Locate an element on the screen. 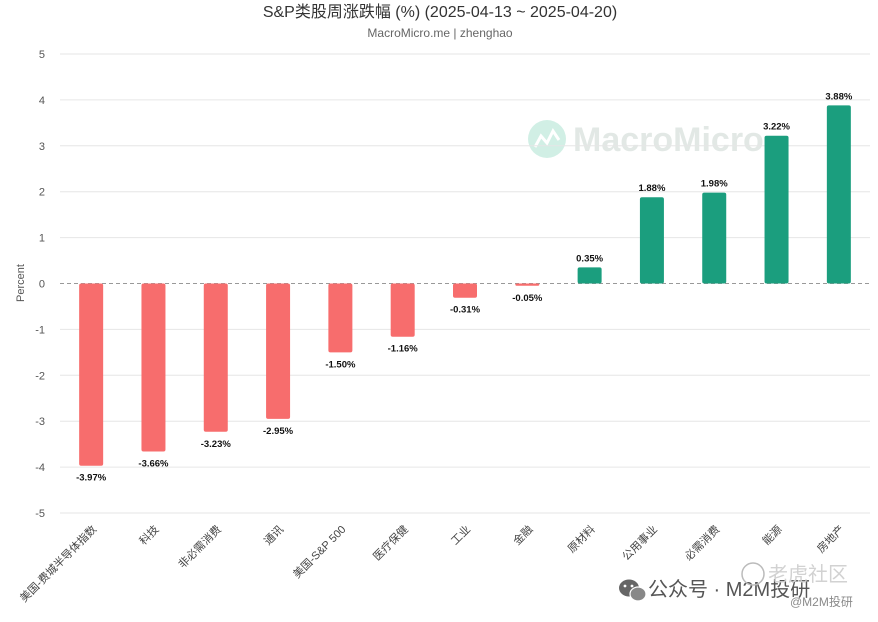 This screenshot has height=622, width=878. x-tick-label: 能源 is located at coordinates (771, 534).